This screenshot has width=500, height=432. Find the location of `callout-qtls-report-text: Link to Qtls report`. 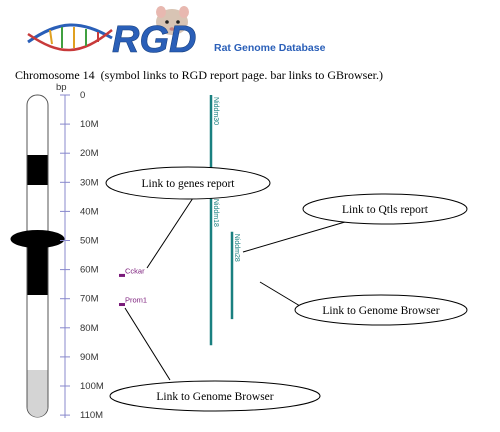

callout-qtls-report-text: Link to Qtls report is located at coordinates (385, 210).